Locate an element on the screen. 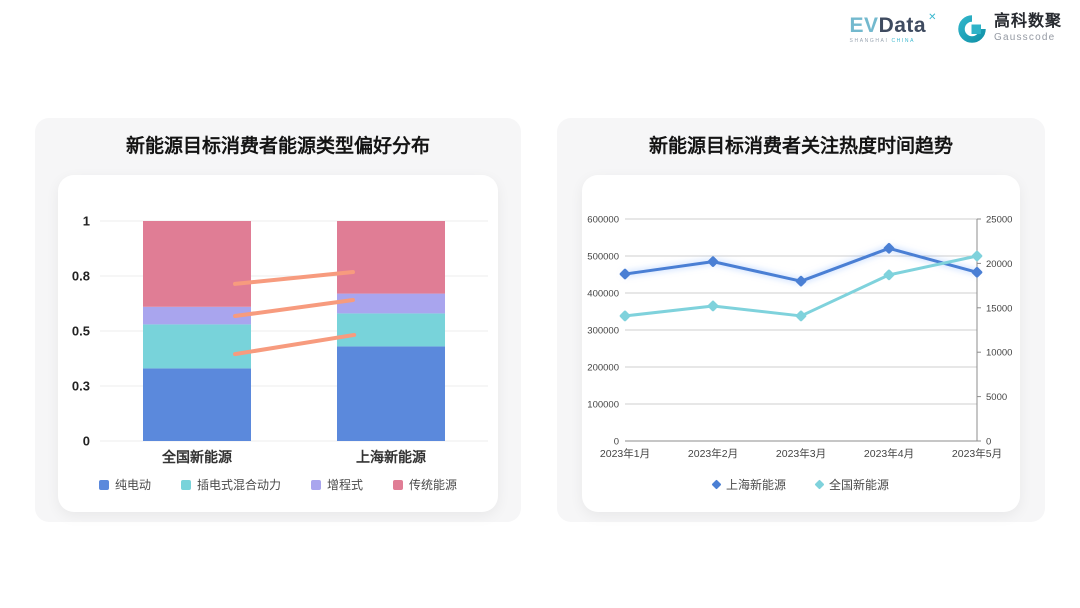 This screenshot has height=608, width=1080. legend-label: 插电式混合动力 is located at coordinates (238, 485).